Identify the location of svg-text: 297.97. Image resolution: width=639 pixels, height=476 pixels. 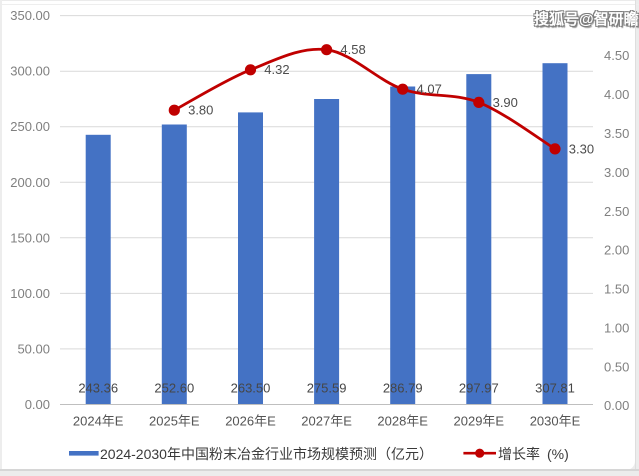
(479, 388).